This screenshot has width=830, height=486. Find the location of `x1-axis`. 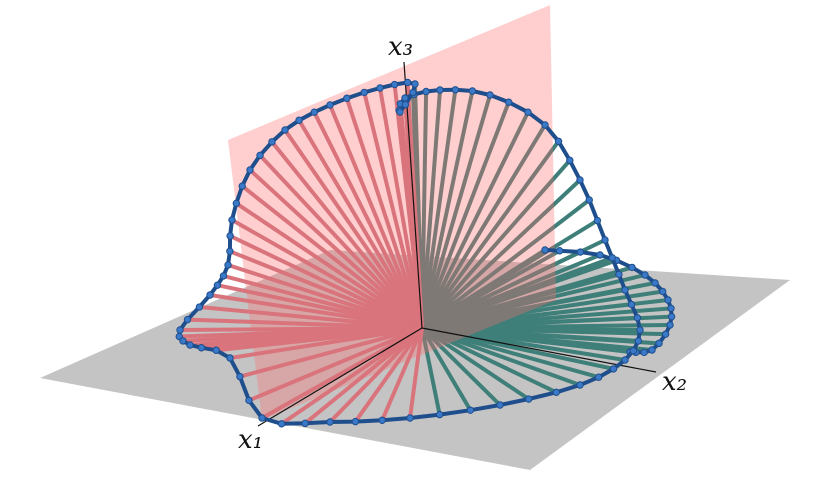

x1-axis is located at coordinates (340, 377).